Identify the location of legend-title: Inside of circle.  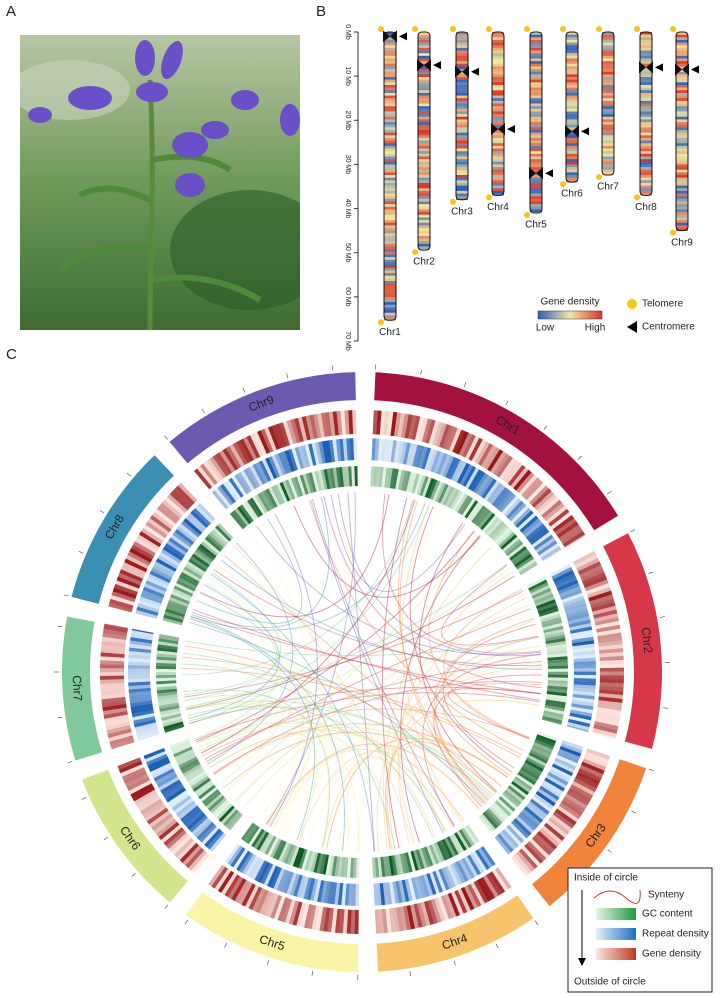
(606, 878).